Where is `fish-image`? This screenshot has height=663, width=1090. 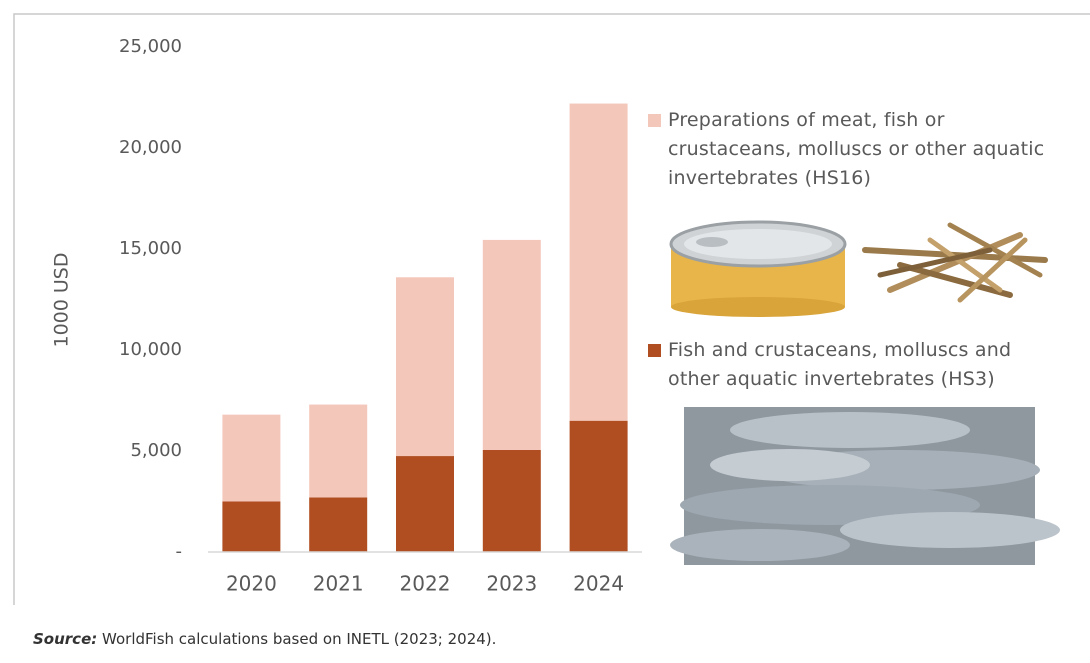 fish-image is located at coordinates (865, 486).